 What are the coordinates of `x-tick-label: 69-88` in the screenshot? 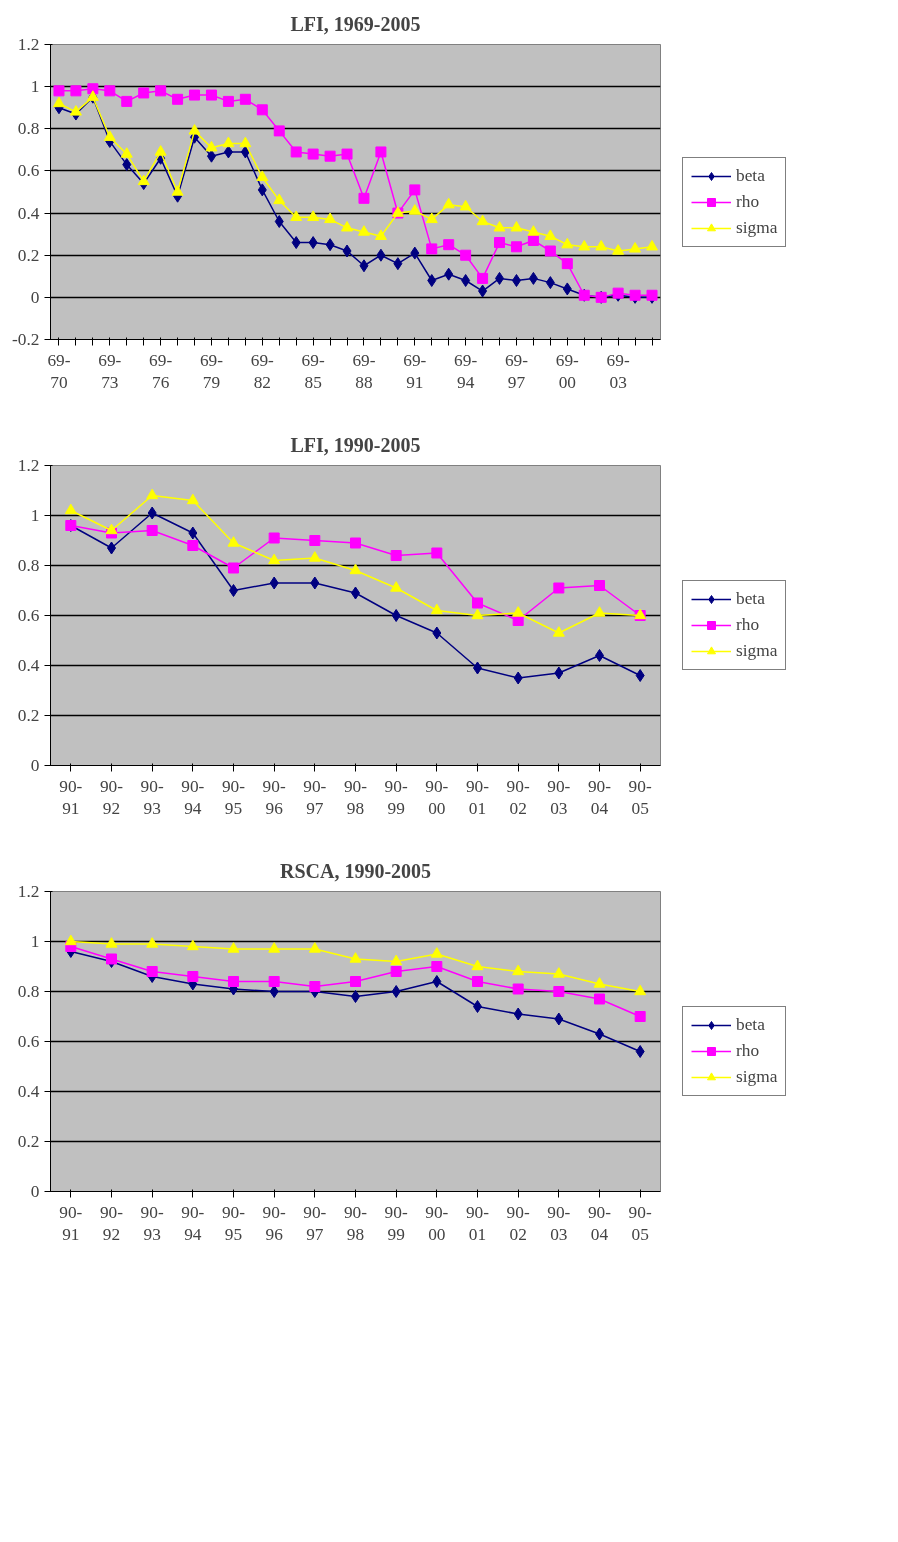 It's located at (364, 371).